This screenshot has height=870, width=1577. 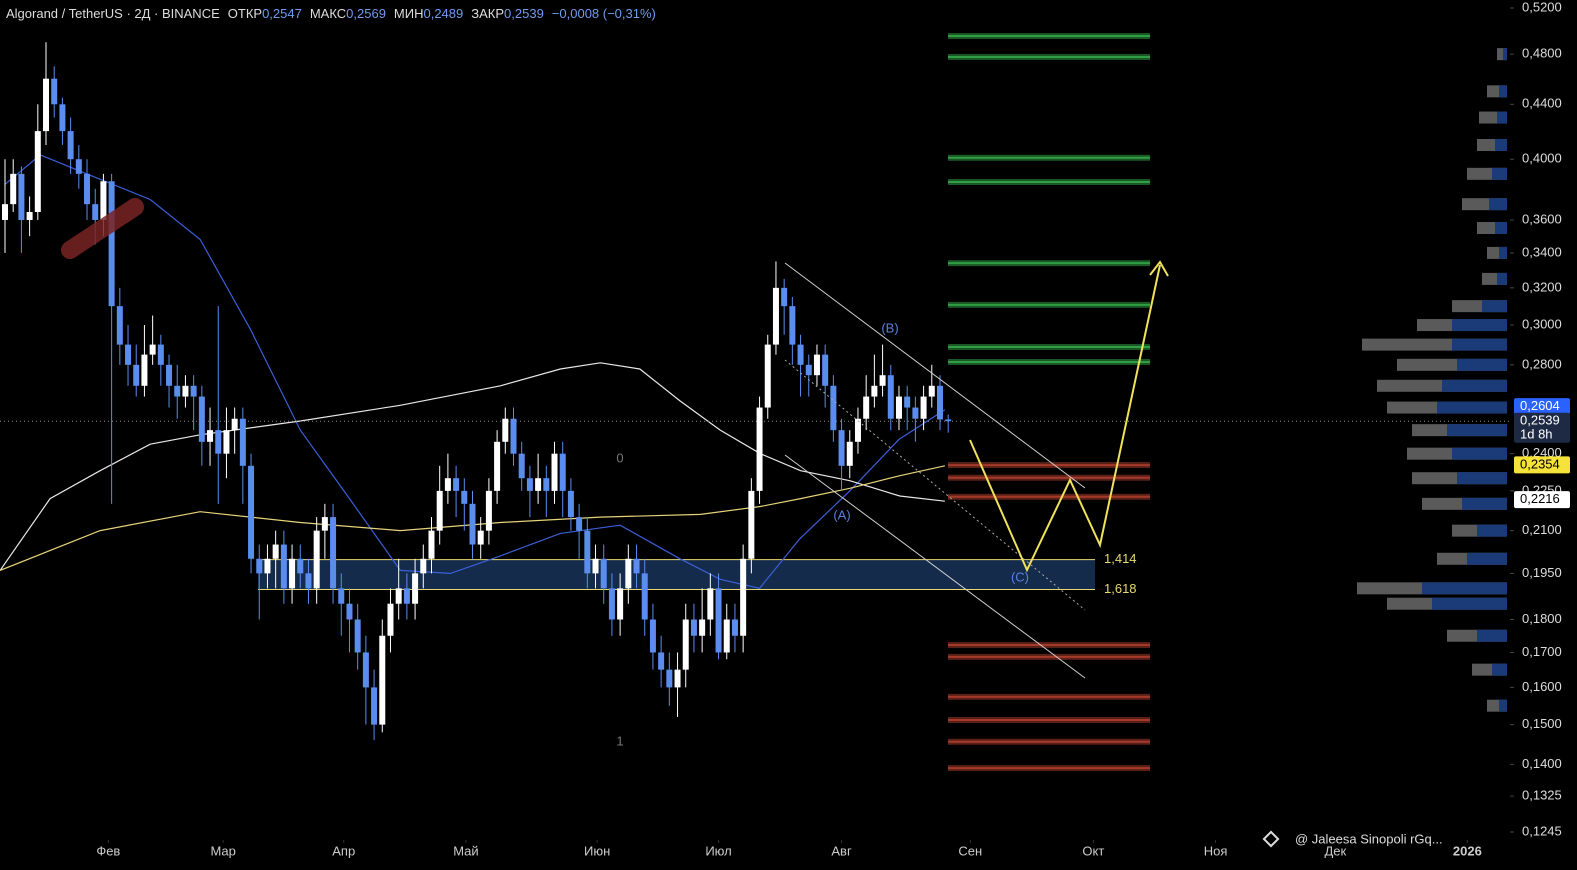 I want to click on x-tick-label: Авг, so click(x=841, y=850).